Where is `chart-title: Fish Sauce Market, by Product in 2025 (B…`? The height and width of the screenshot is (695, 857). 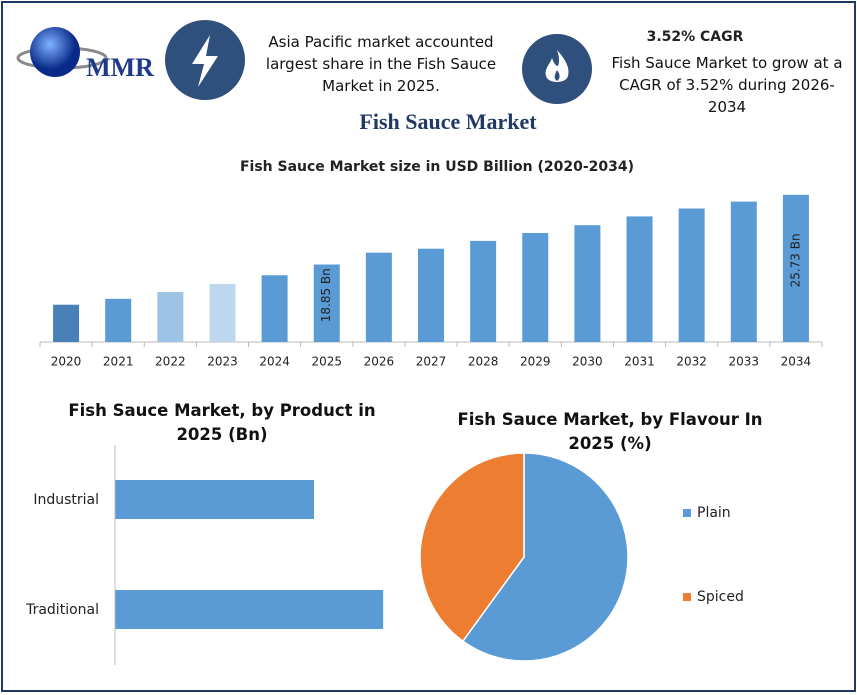
chart-title: Fish Sauce Market, by Product in 2025 (B… is located at coordinates (222, 422).